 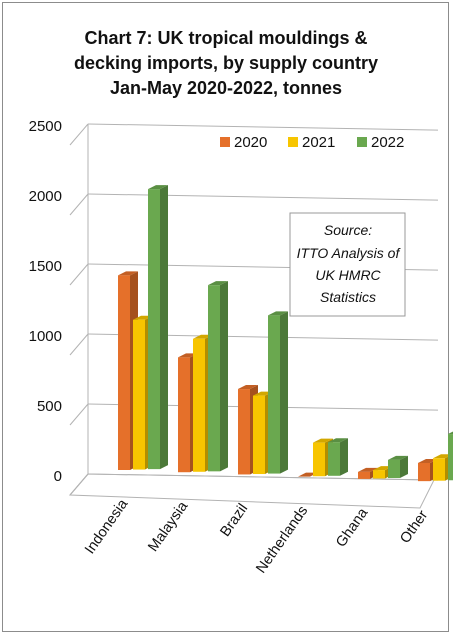 What do you see at coordinates (435, 456) in the screenshot?
I see `category-group-other` at bounding box center [435, 456].